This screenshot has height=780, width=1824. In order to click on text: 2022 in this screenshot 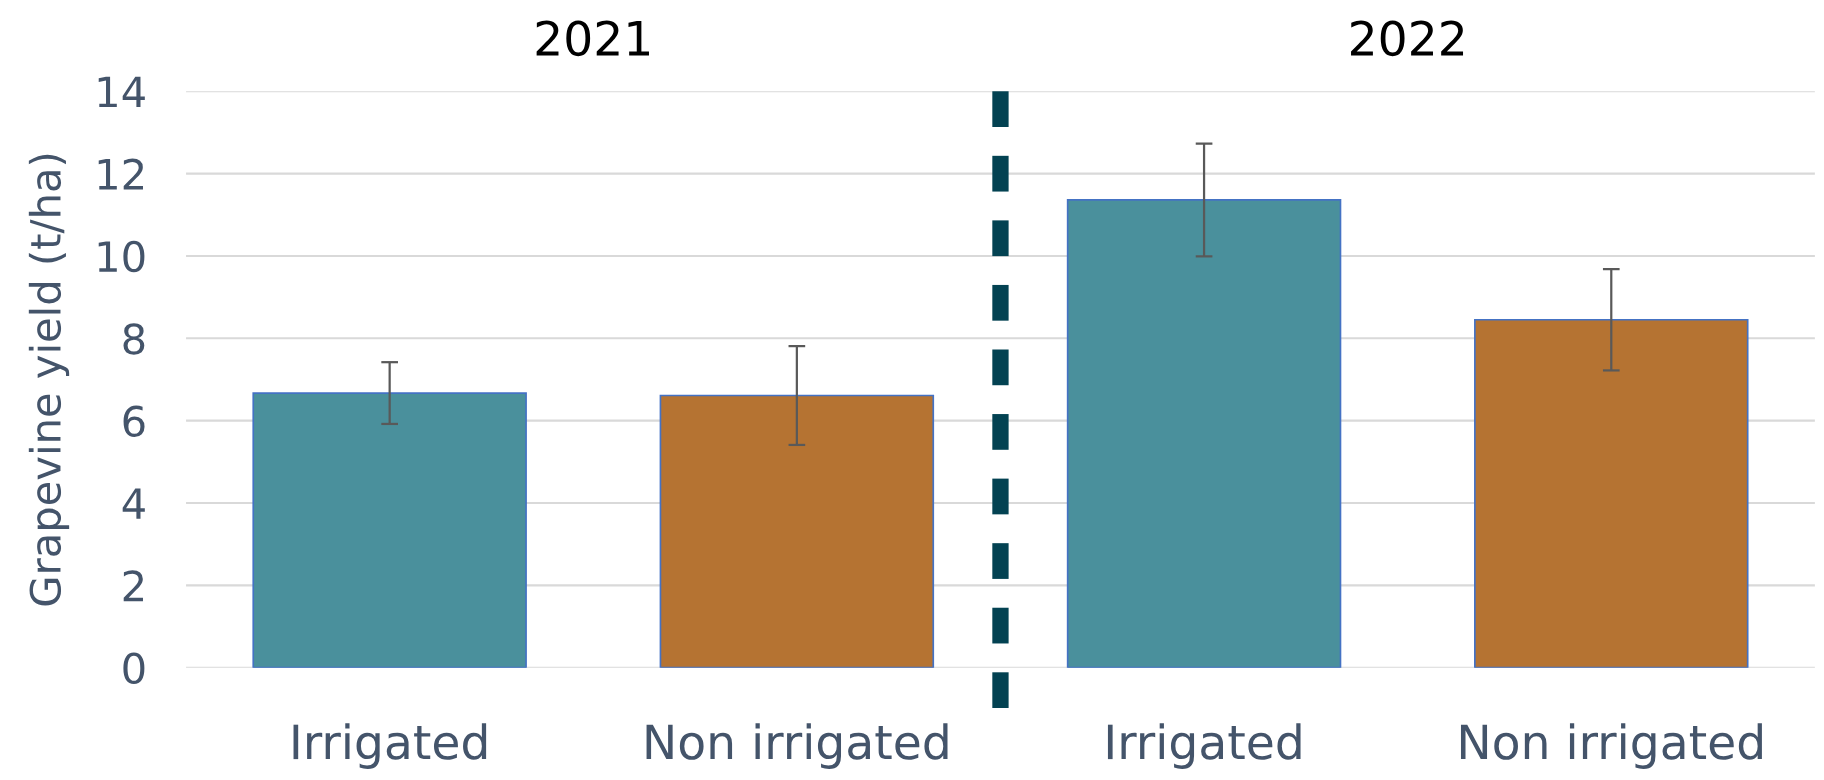, I will do `click(1407, 38)`.